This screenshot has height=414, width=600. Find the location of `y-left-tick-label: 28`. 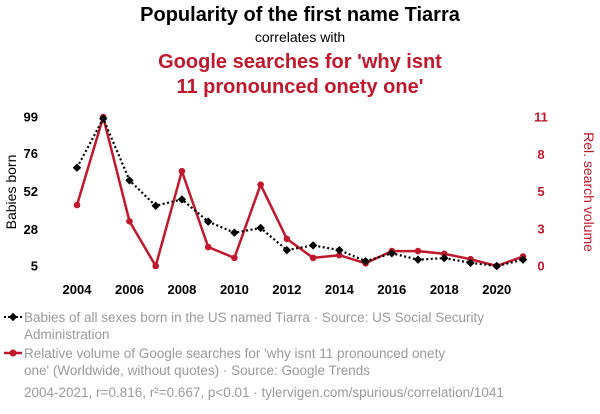

y-left-tick-label: 28 is located at coordinates (31, 229).